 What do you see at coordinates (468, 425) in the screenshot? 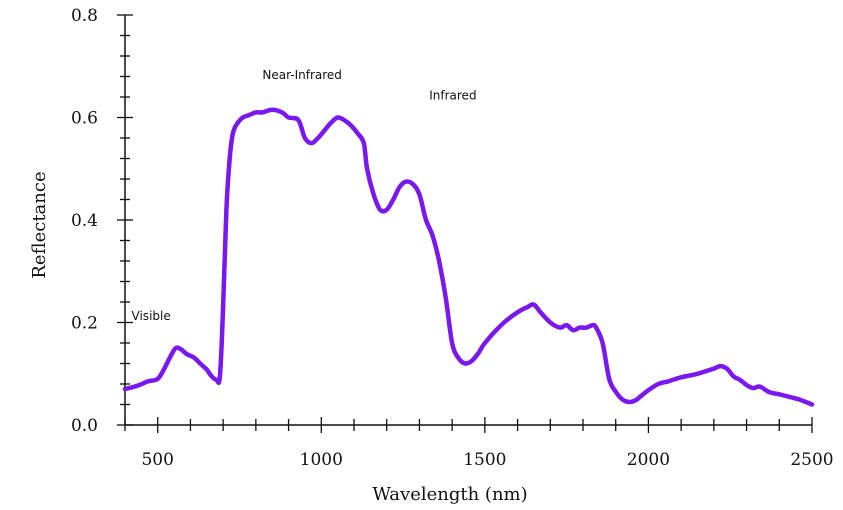
I see `x-axis-ticks` at bounding box center [468, 425].